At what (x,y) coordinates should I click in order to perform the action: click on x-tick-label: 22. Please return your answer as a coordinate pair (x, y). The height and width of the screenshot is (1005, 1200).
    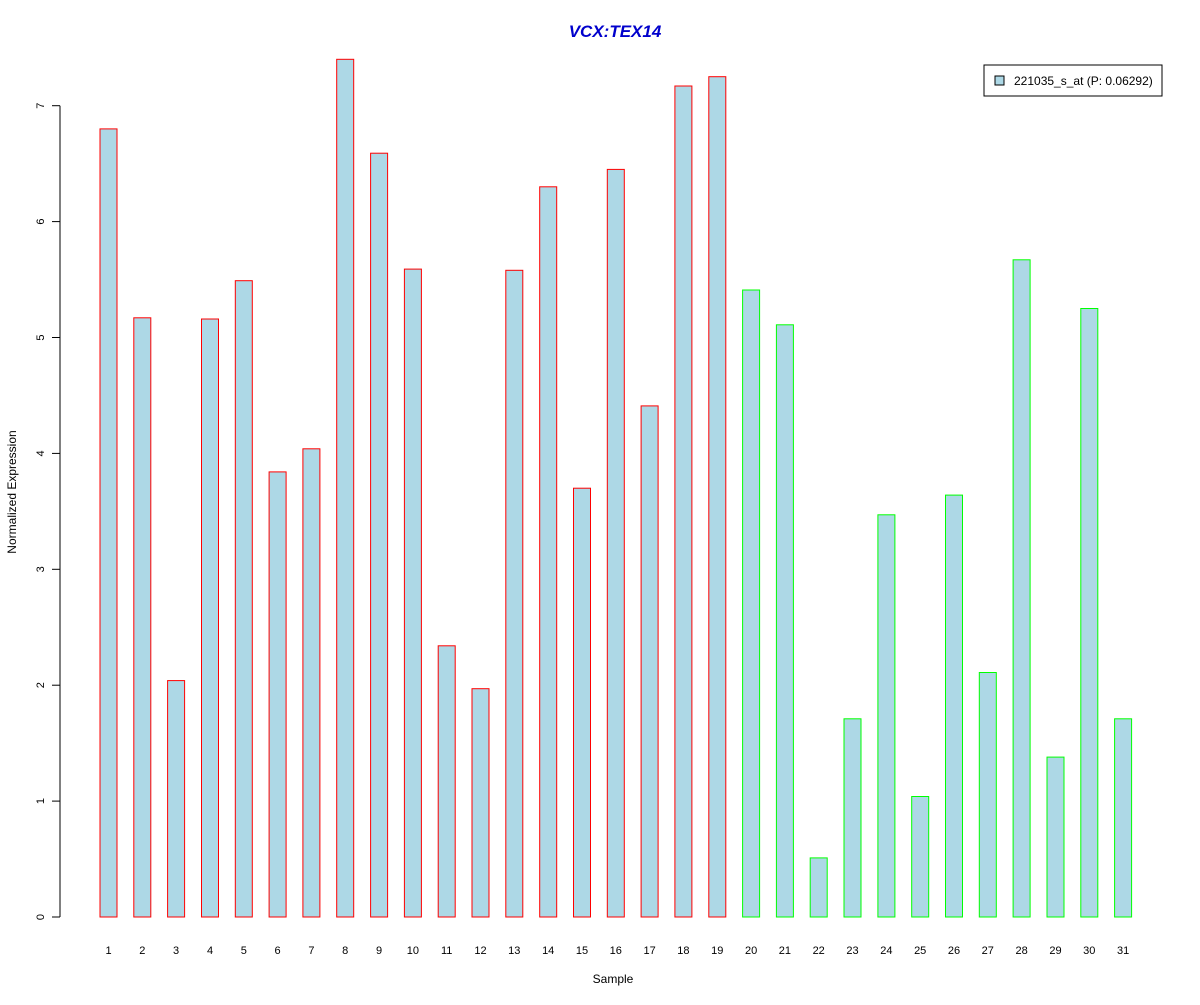
    Looking at the image, I should click on (819, 951).